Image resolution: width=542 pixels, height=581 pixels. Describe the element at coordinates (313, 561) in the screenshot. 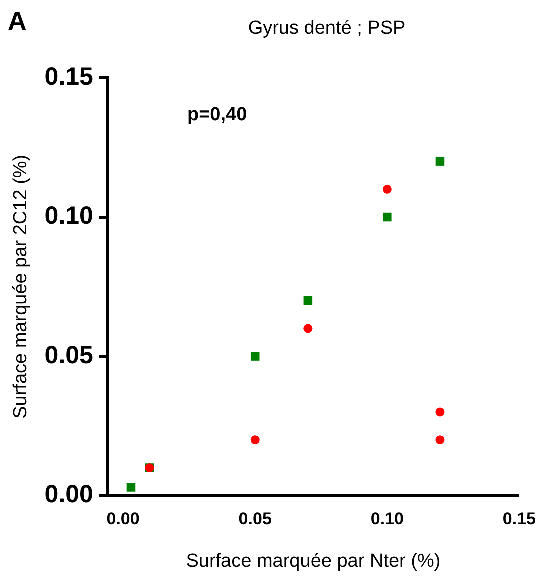

I see `x-axis-title: Surface marquée par Nter (%)` at that location.